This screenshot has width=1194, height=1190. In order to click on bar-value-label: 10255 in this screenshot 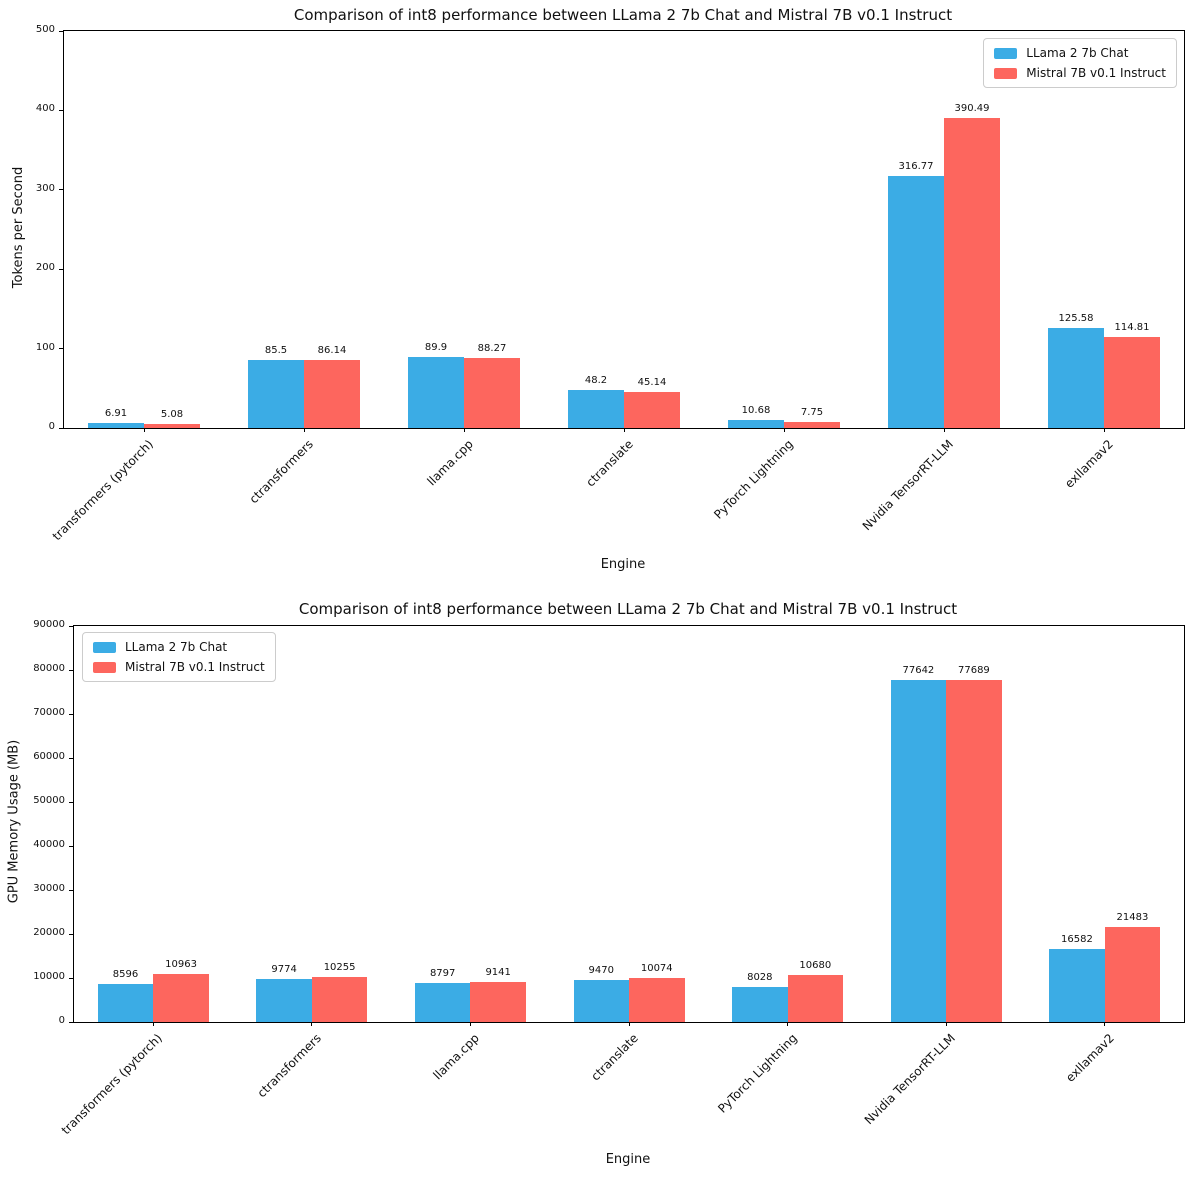, I will do `click(339, 967)`.